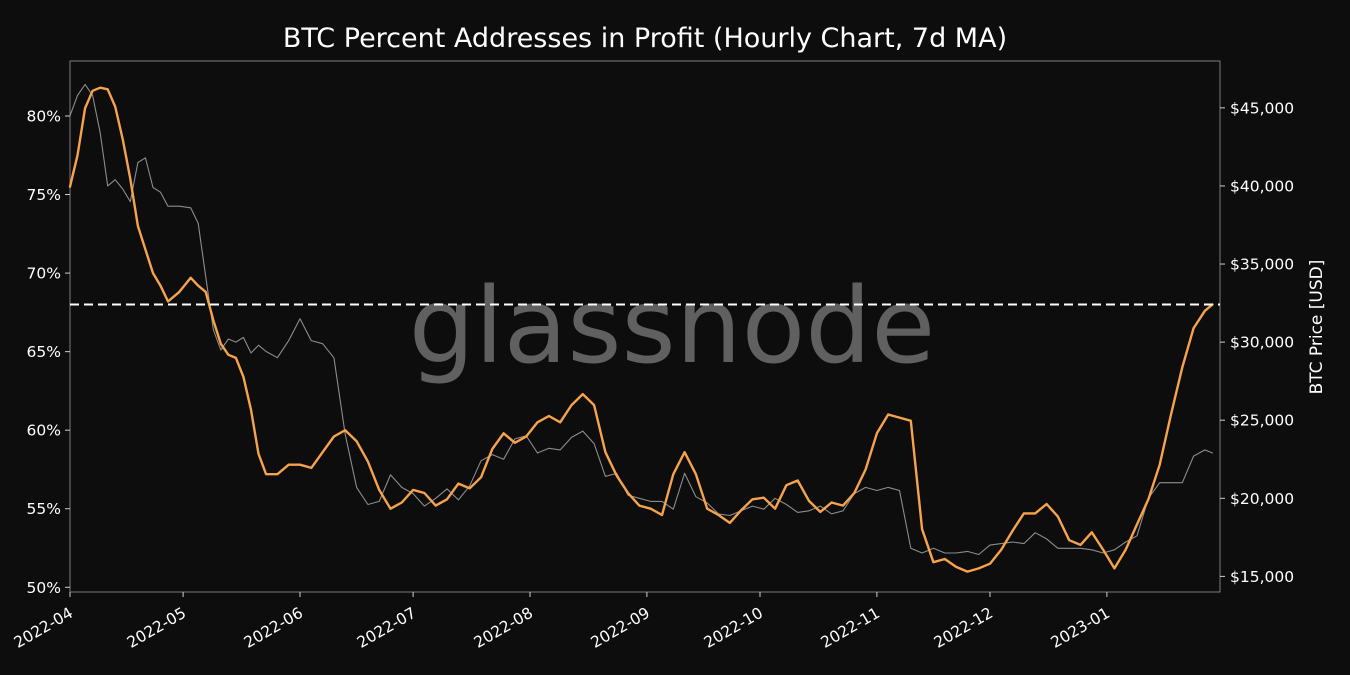  I want to click on y-left-tick-label: 70%, so click(44, 274).